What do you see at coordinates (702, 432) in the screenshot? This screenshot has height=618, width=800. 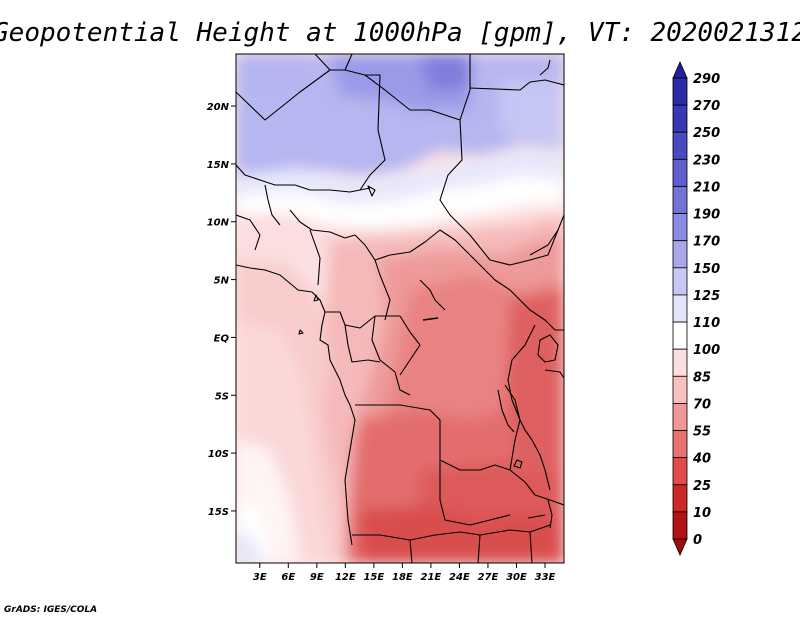 I see `colorbar-level-label: 55` at bounding box center [702, 432].